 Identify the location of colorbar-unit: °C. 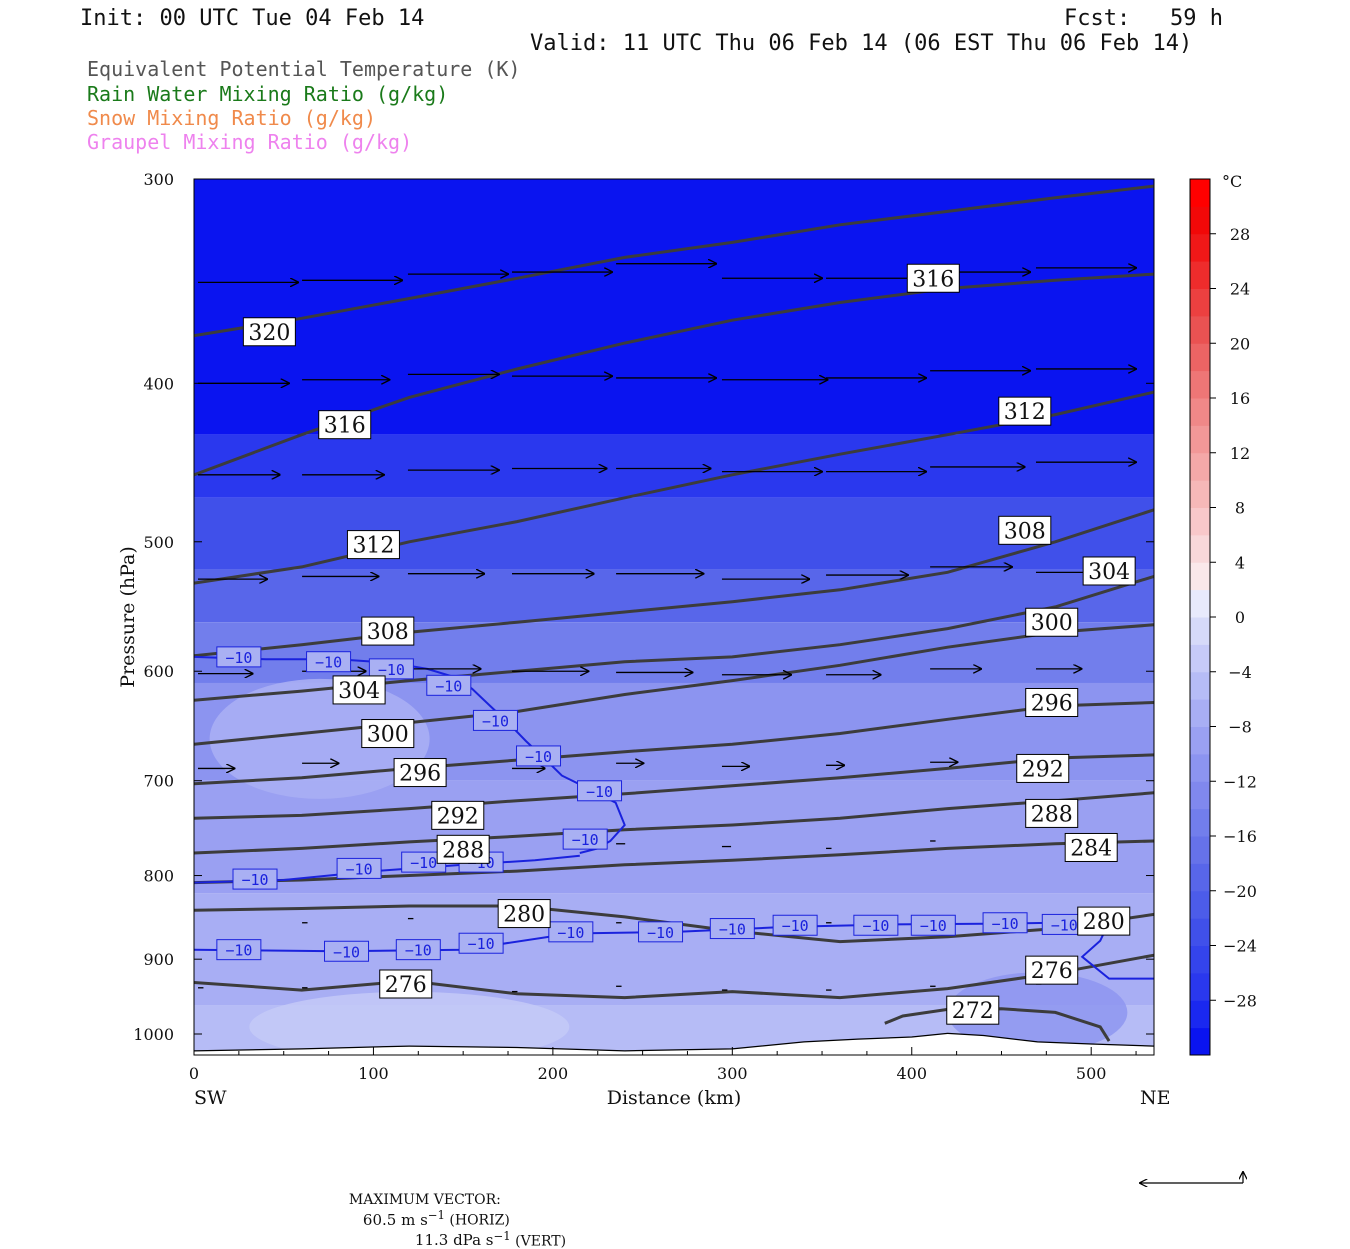
(1232, 181).